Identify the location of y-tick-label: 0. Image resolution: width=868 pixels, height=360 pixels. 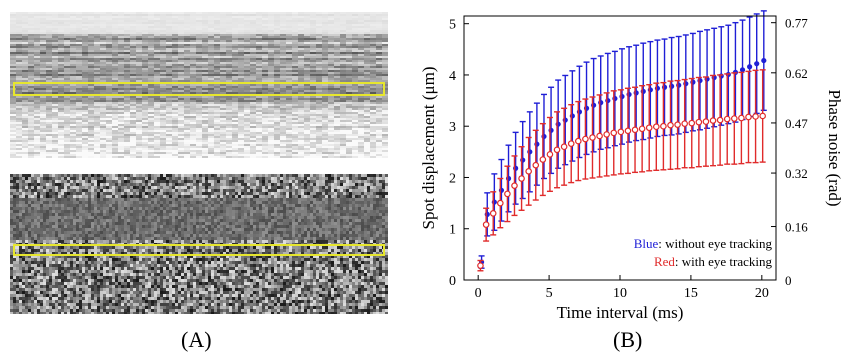
(452, 281).